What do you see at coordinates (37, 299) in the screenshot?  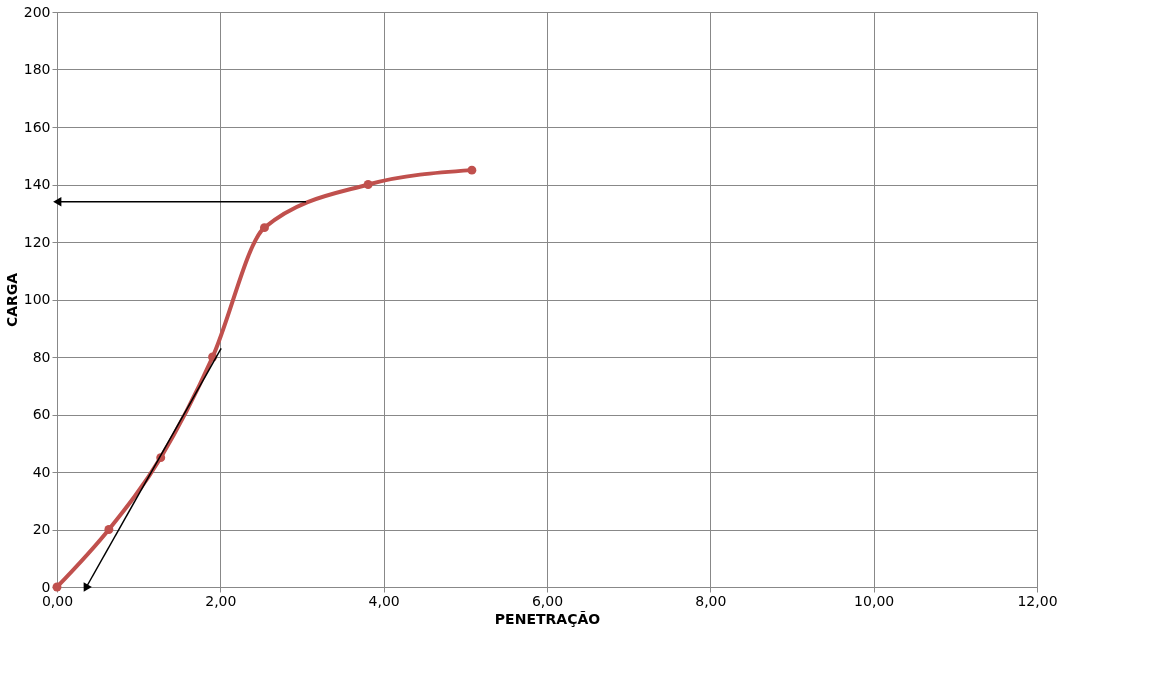 I see `y-tick-label: 100` at bounding box center [37, 299].